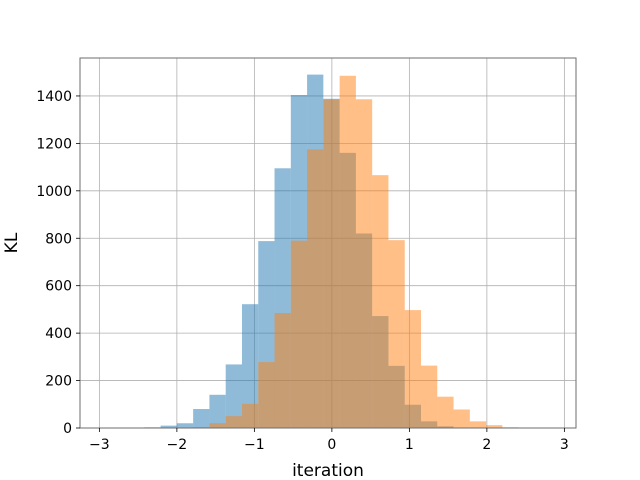 The width and height of the screenshot is (640, 480). I want to click on x-axis-label: iteration, so click(328, 470).